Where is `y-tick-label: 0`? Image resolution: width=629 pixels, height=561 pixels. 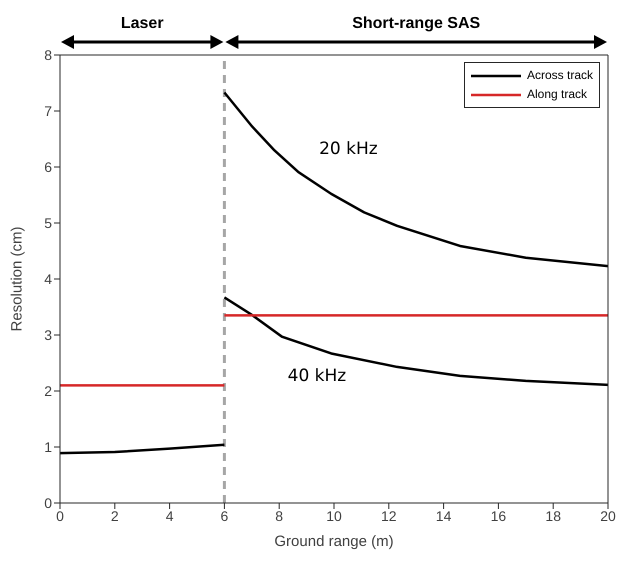
y-tick-label: 0 is located at coordinates (48, 502).